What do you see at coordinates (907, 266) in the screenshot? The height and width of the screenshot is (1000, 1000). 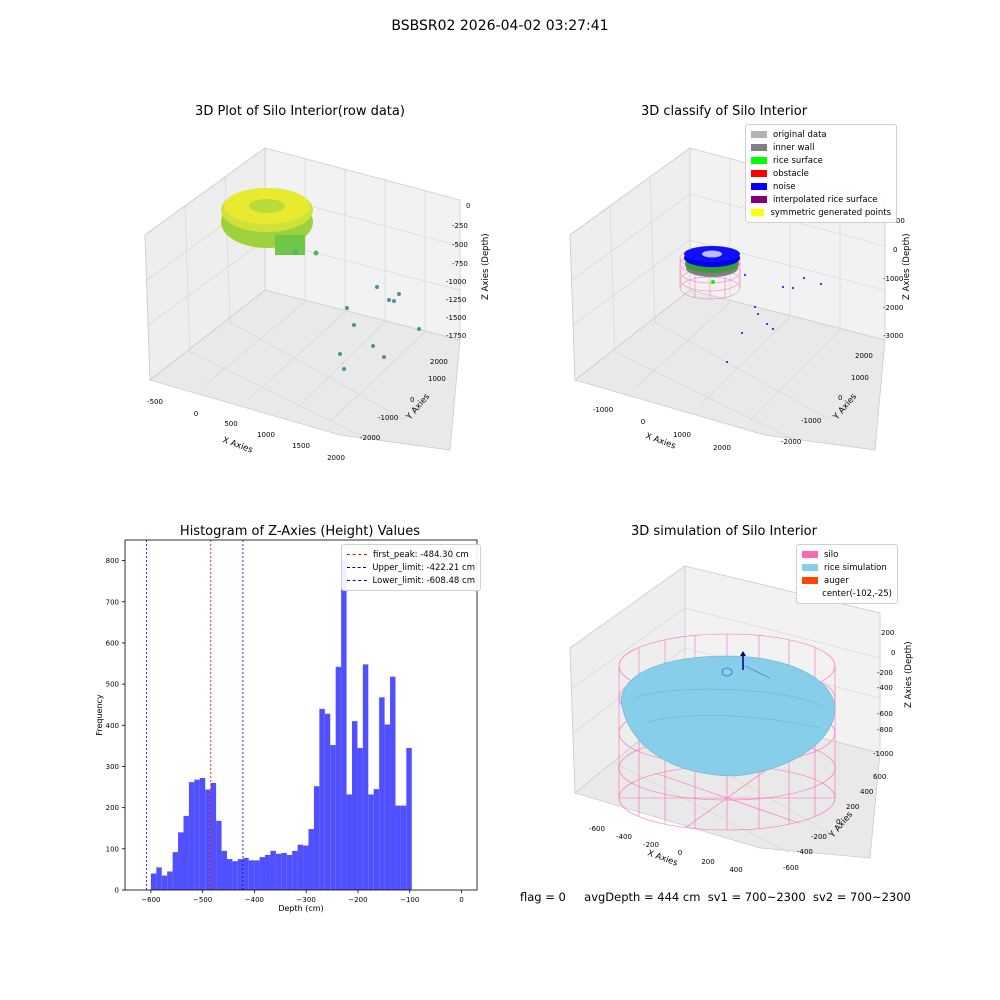 I see `p2-zlabel: Z Axies (Depth)` at bounding box center [907, 266].